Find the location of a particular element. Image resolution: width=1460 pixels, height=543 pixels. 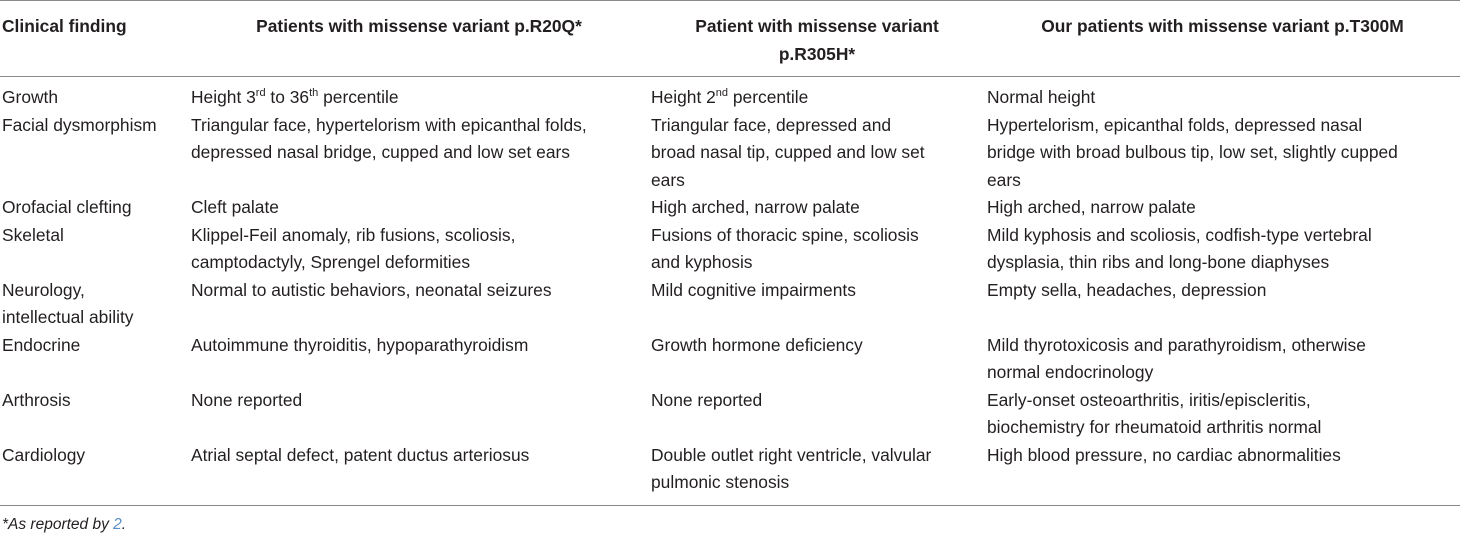

header-r305h-line1: Patient with missense variant is located at coordinates (817, 26).